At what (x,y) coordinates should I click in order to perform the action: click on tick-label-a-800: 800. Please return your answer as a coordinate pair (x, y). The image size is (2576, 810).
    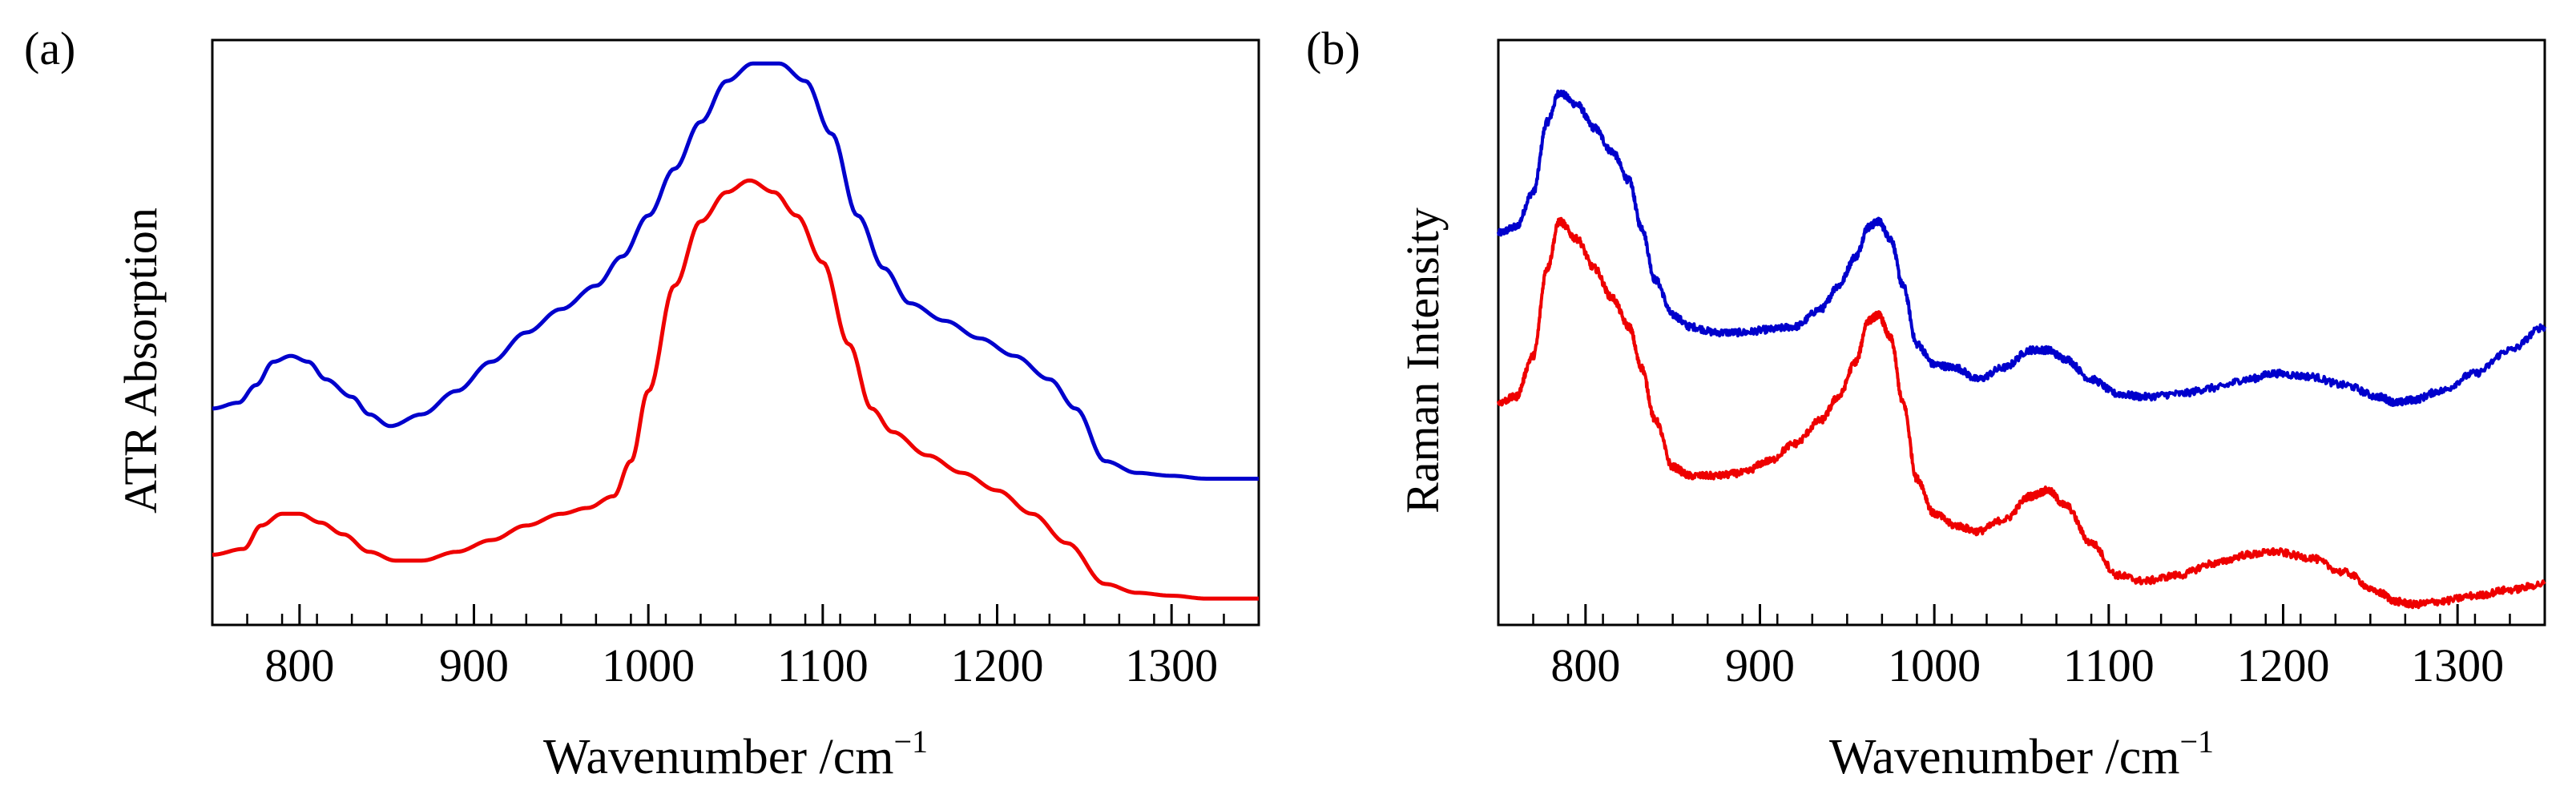
    Looking at the image, I should click on (299, 665).